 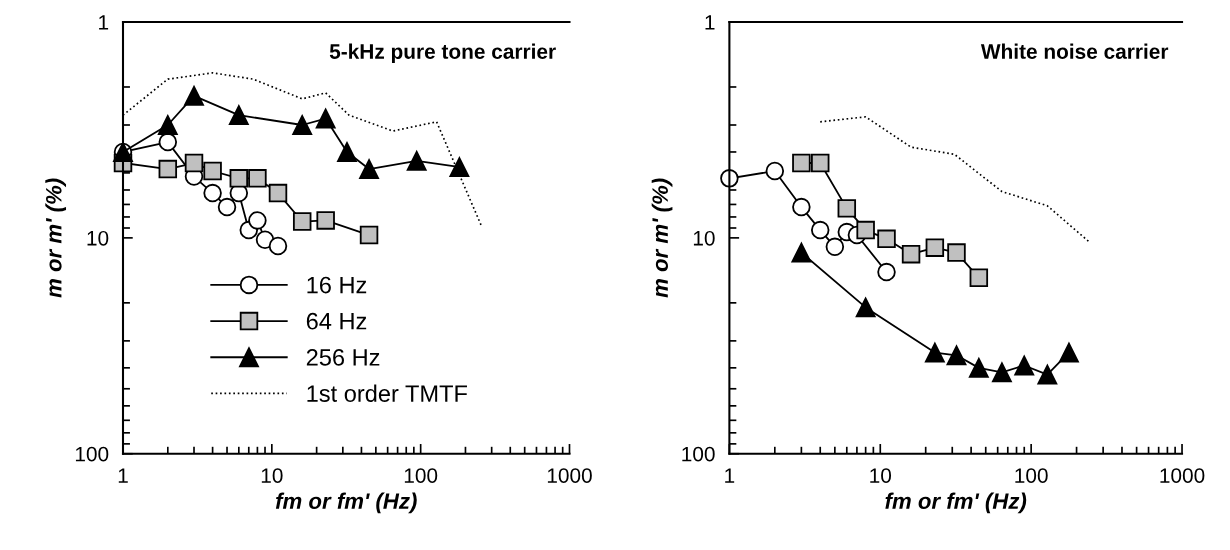 What do you see at coordinates (337, 285) in the screenshot?
I see `legend-label: 16 Hz` at bounding box center [337, 285].